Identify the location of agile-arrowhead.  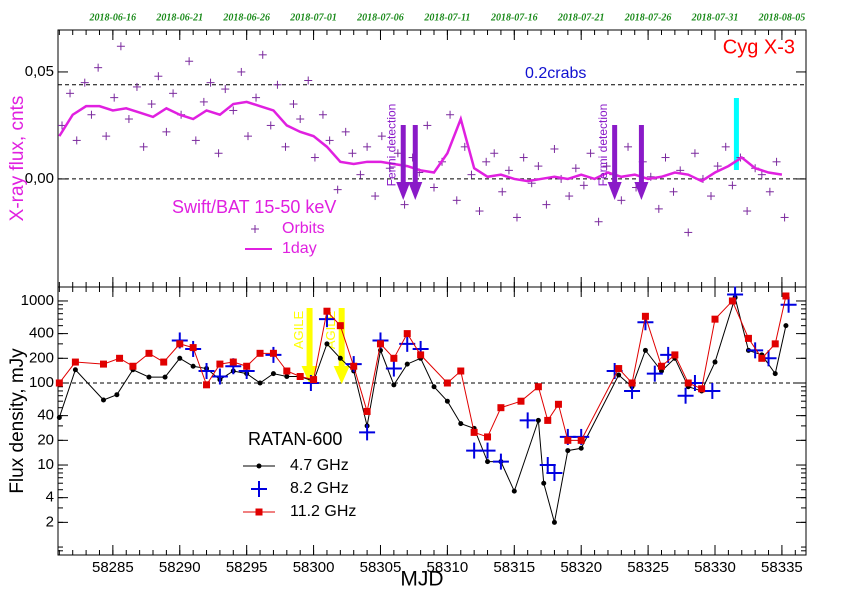
(309, 375).